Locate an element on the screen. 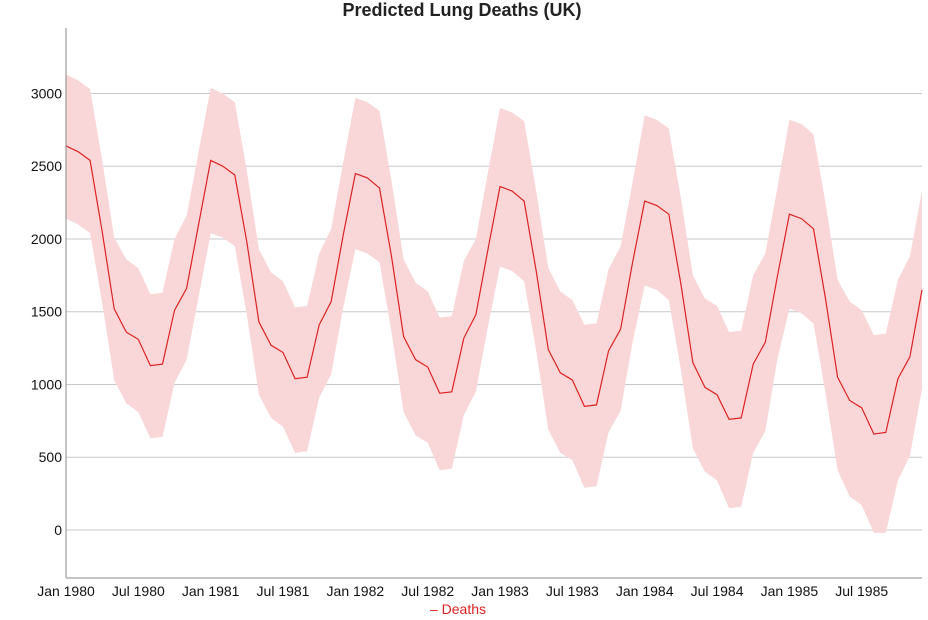 The height and width of the screenshot is (620, 928). x-tick-label-1985-01: Jan 1985 is located at coordinates (790, 591).